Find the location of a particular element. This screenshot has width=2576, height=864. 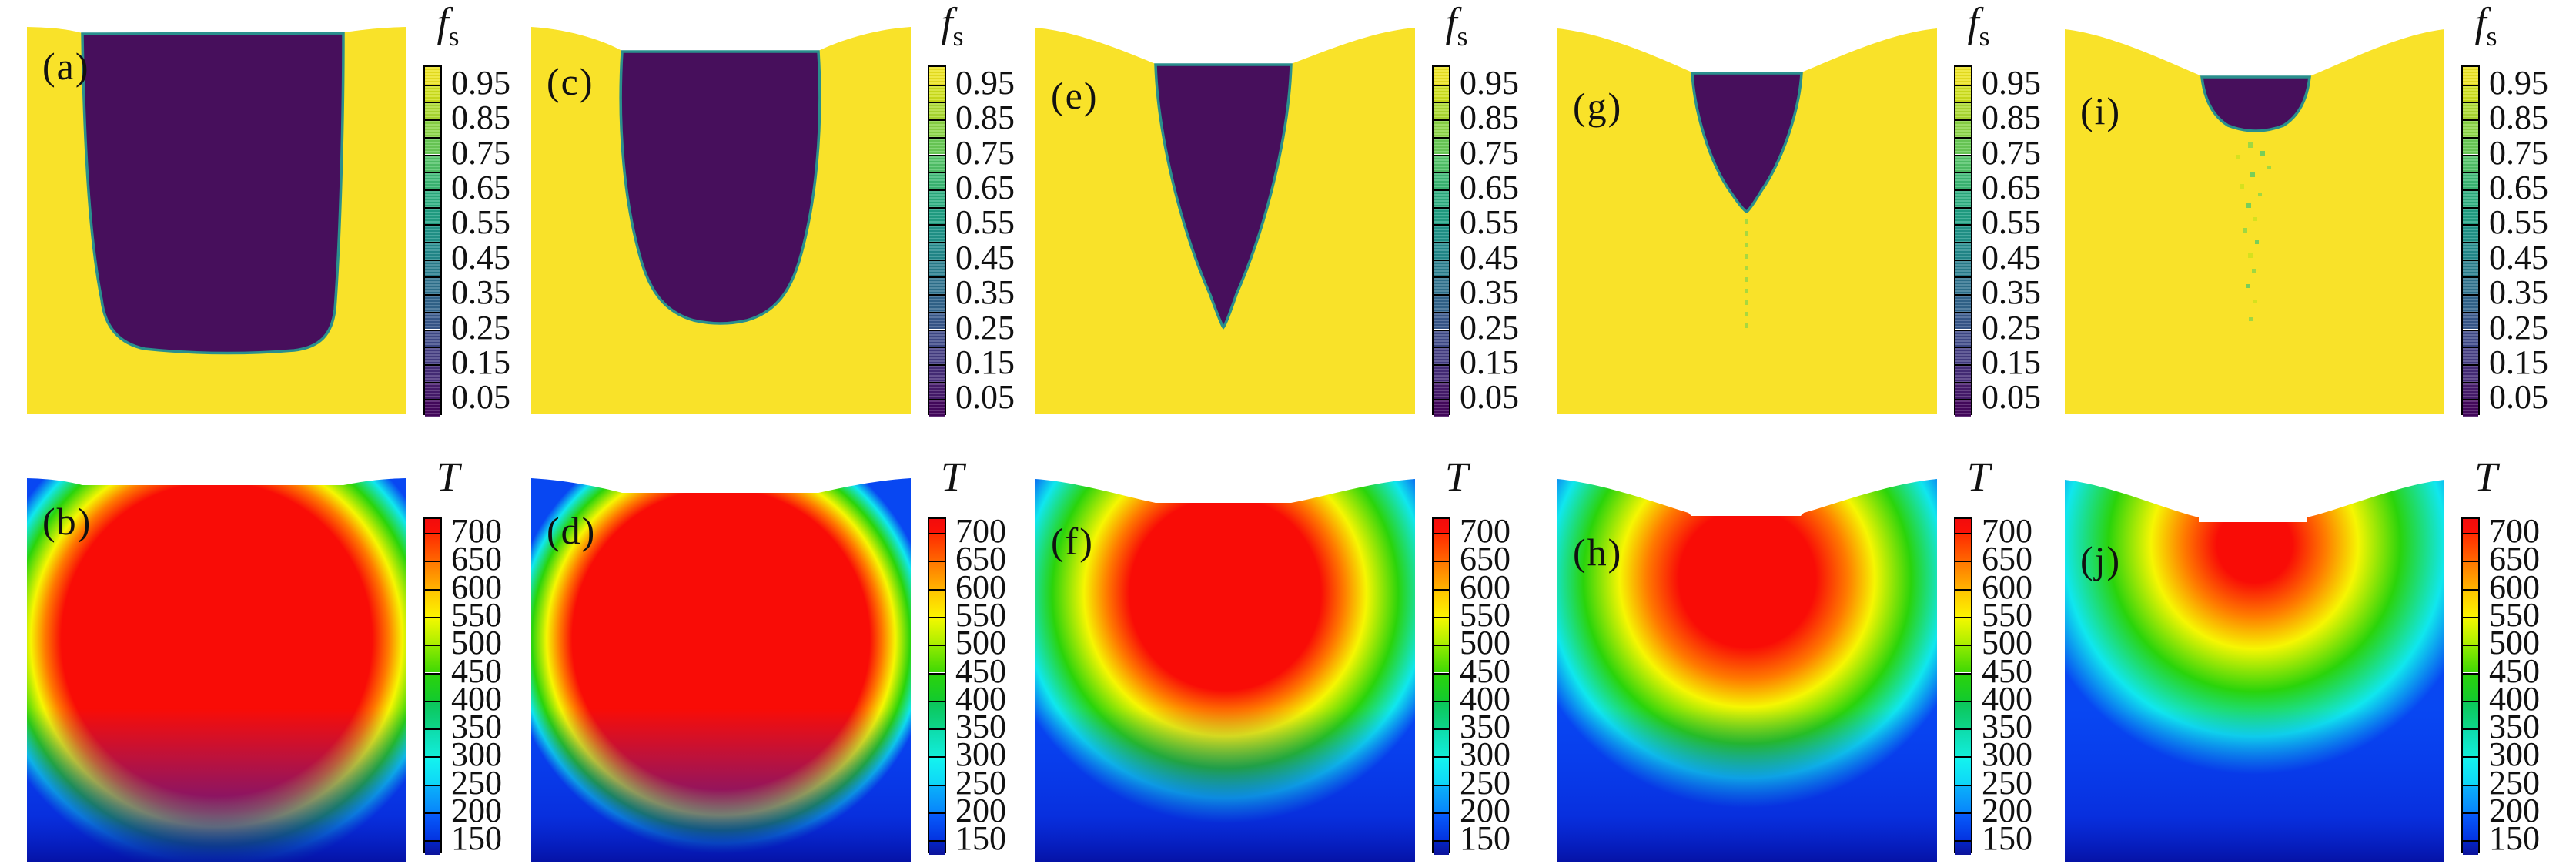

colorbar-tick-label: 600 is located at coordinates (2007, 587).